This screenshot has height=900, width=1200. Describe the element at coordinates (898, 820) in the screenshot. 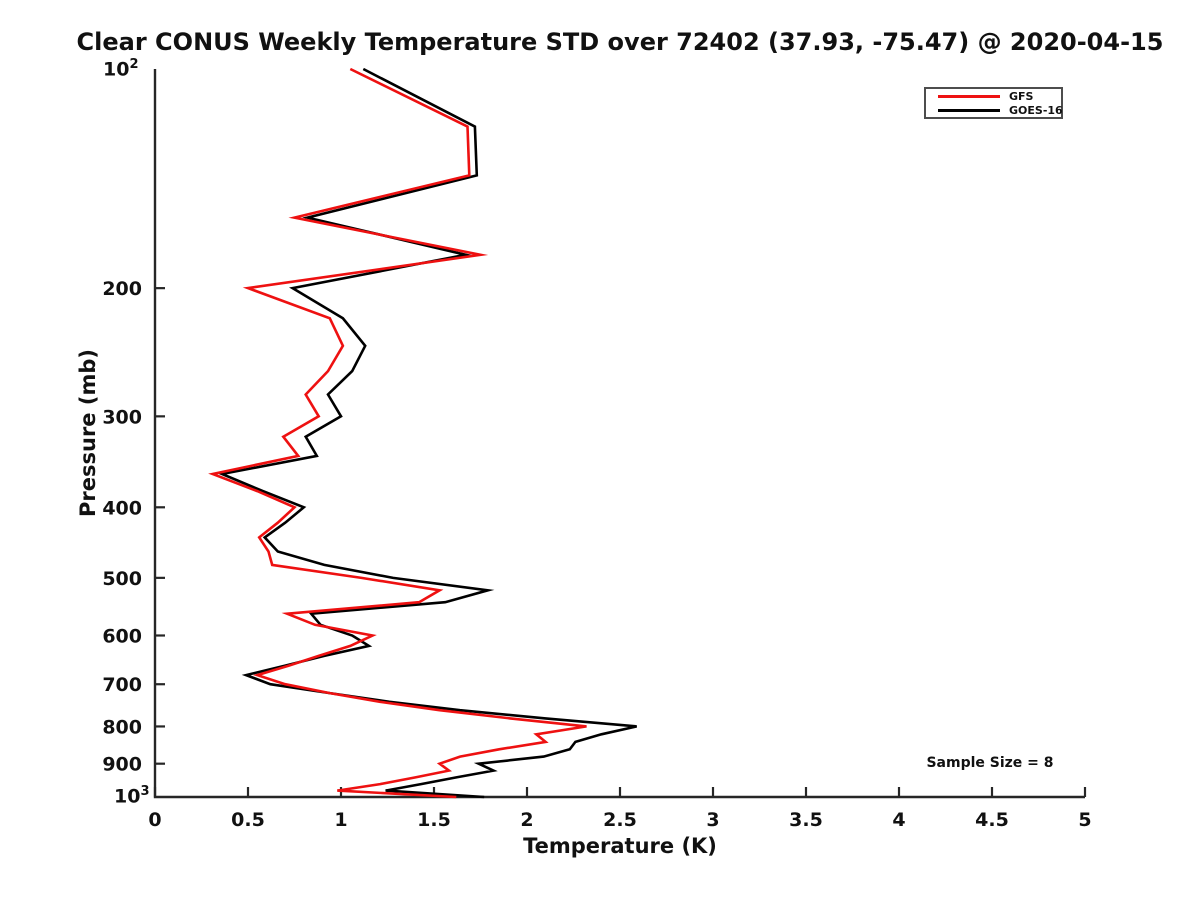

I see `x-tick-label: 4` at that location.